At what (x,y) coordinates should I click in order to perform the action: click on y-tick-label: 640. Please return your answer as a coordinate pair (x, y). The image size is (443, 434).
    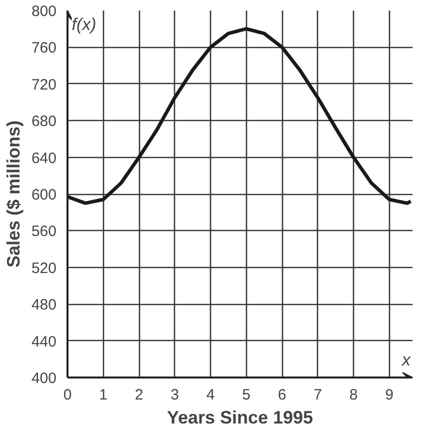
    Looking at the image, I should click on (44, 158).